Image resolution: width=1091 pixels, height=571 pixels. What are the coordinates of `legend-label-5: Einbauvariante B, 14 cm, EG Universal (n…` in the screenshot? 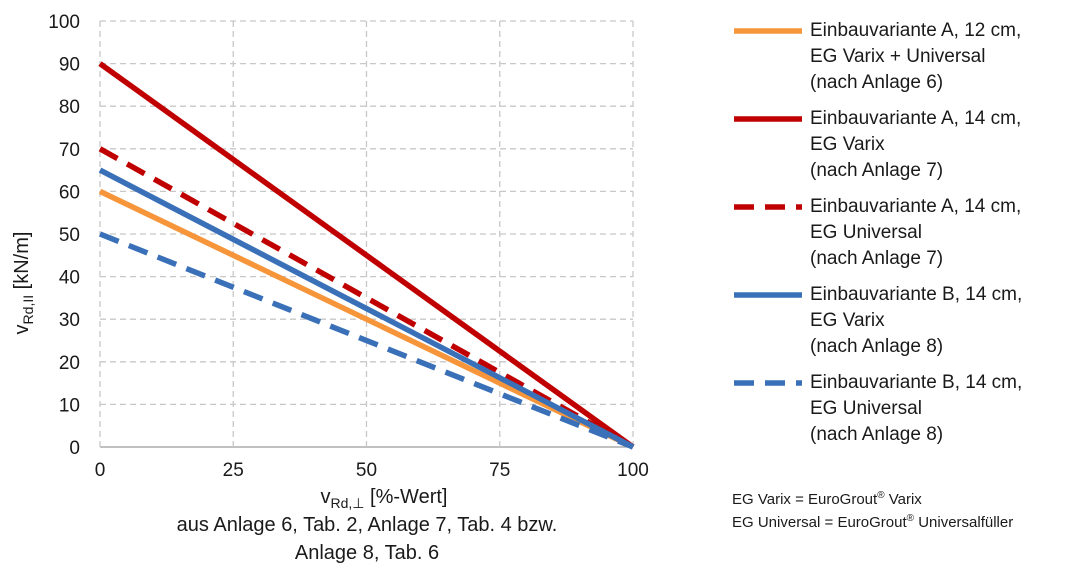 It's located at (916, 408).